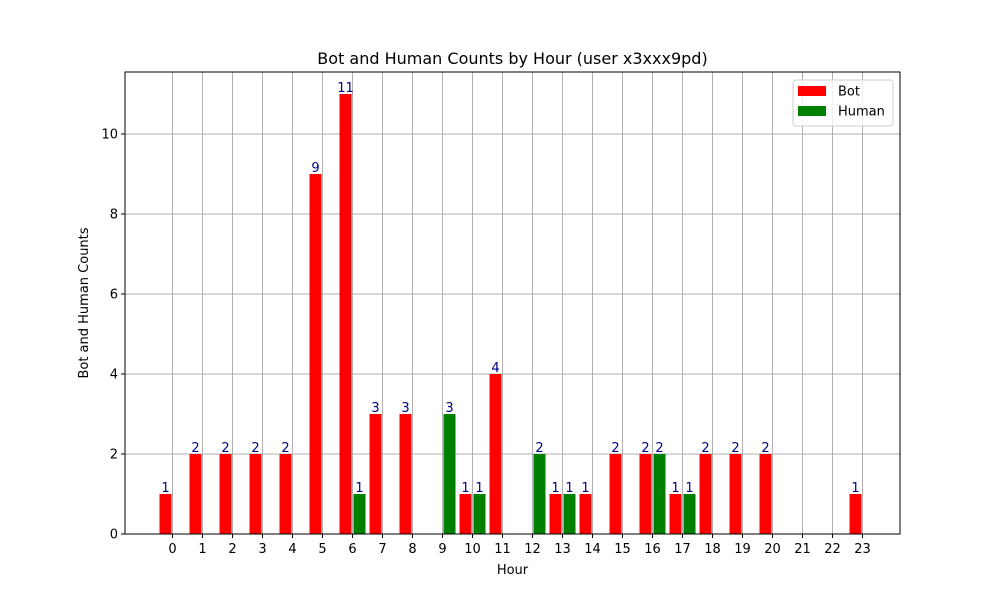 The image size is (1000, 600). I want to click on x-tick-label: 8, so click(412, 549).